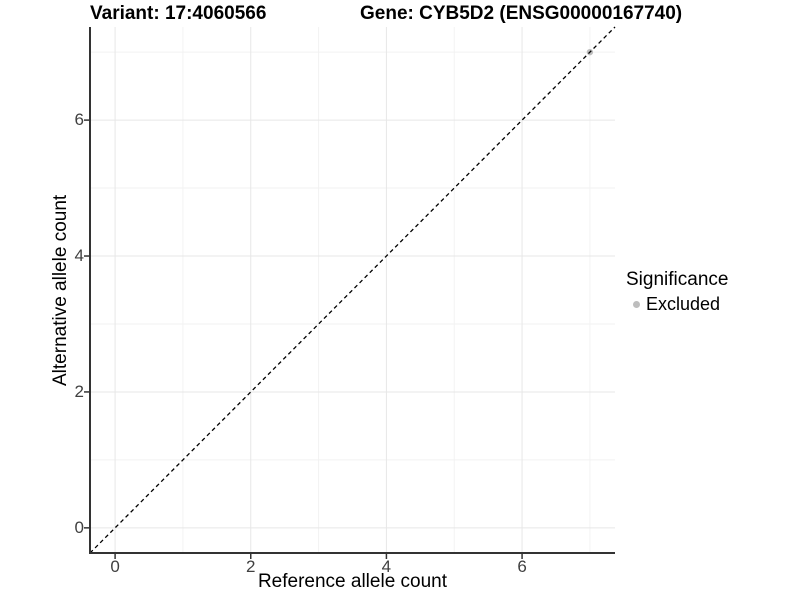 The height and width of the screenshot is (600, 800). Describe the element at coordinates (352, 581) in the screenshot. I see `x-axis-title: Reference allele count` at that location.